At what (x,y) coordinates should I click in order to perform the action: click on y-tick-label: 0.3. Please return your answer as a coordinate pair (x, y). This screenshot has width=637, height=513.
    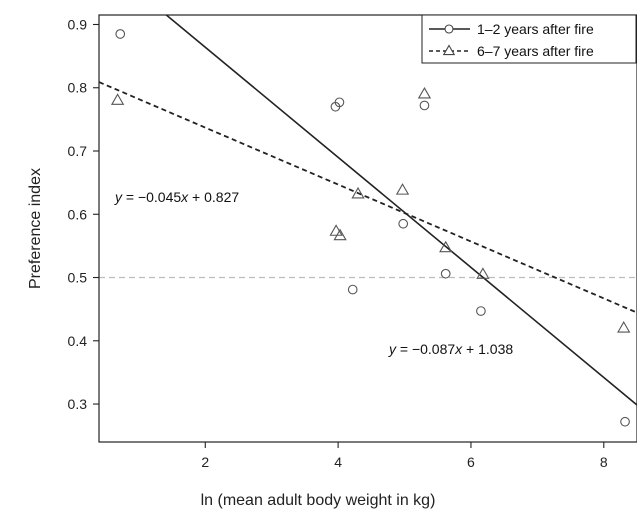
    Looking at the image, I should click on (78, 404).